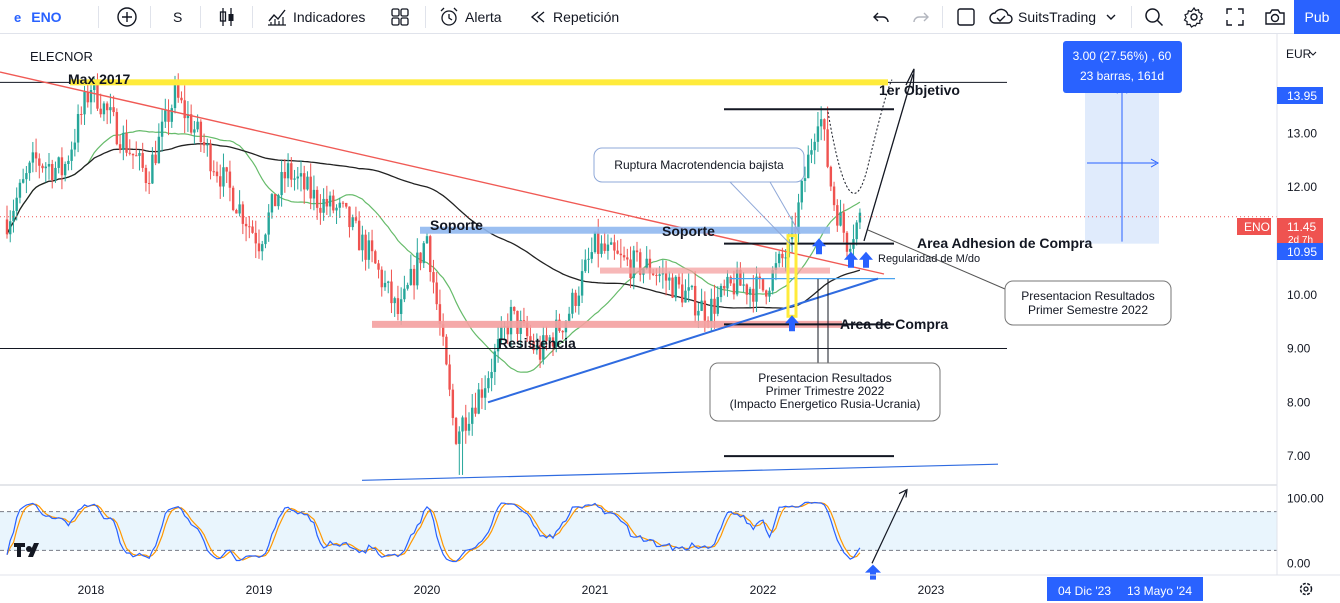 Image resolution: width=1340 pixels, height=603 pixels. Describe the element at coordinates (1254, 226) in the screenshot. I see `symbol-tag-bg` at that location.